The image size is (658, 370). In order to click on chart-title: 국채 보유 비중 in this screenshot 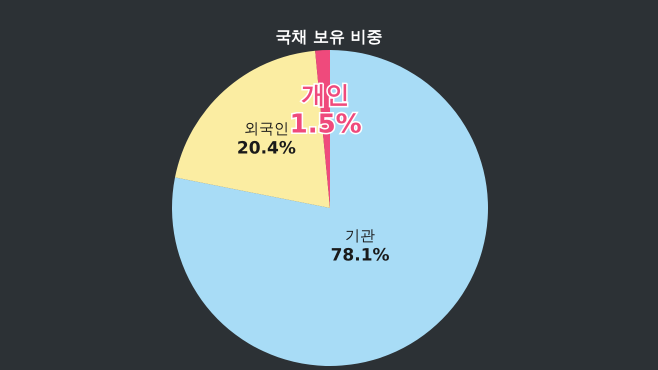, I will do `click(329, 36)`.